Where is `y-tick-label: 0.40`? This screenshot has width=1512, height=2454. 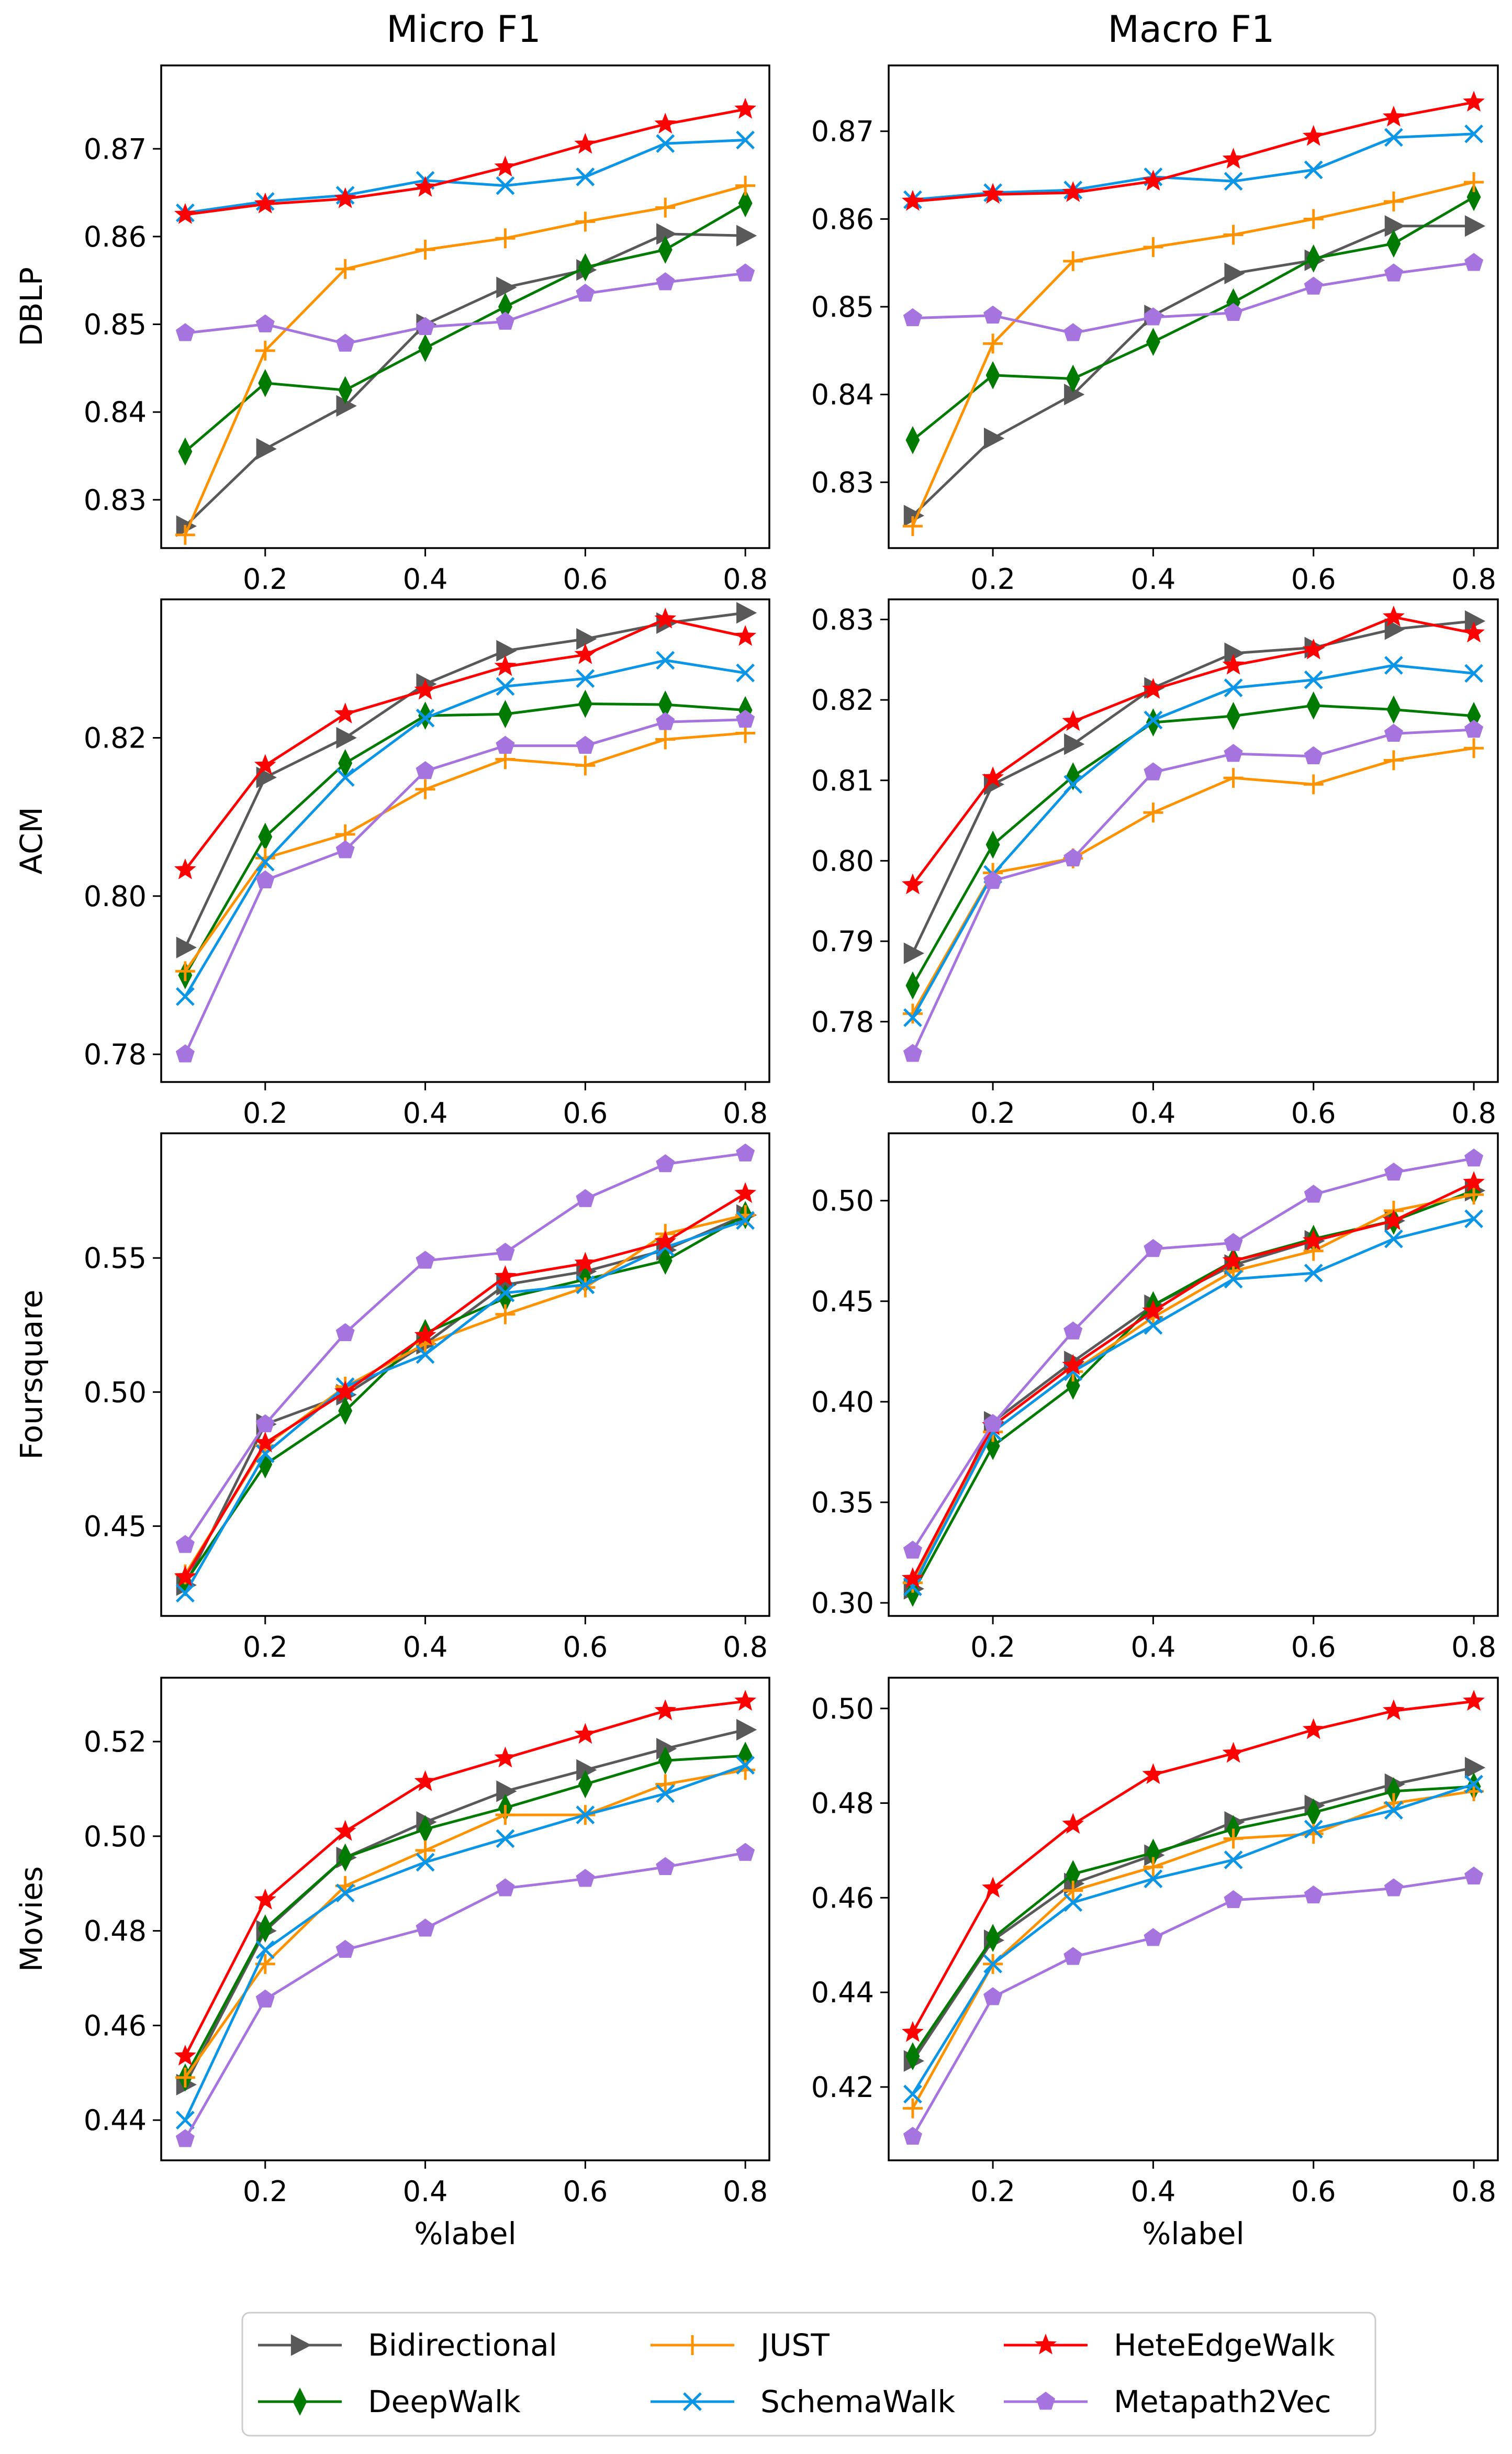 y-tick-label: 0.40 is located at coordinates (842, 1402).